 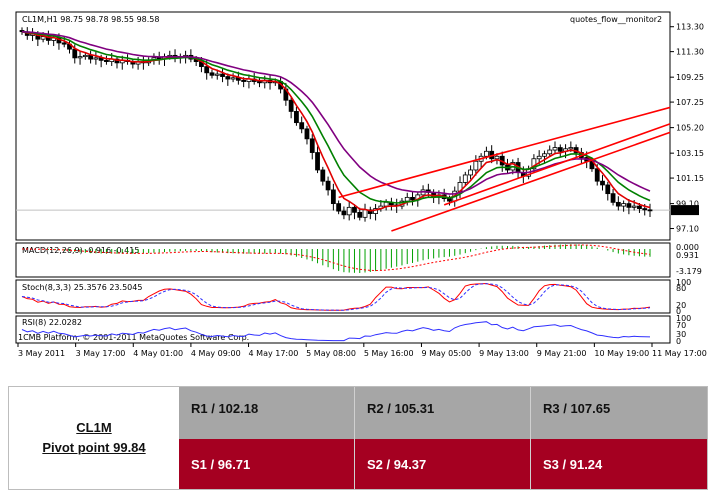 I want to click on pivot-point-label: Pivot point 99.84, so click(x=94, y=447).